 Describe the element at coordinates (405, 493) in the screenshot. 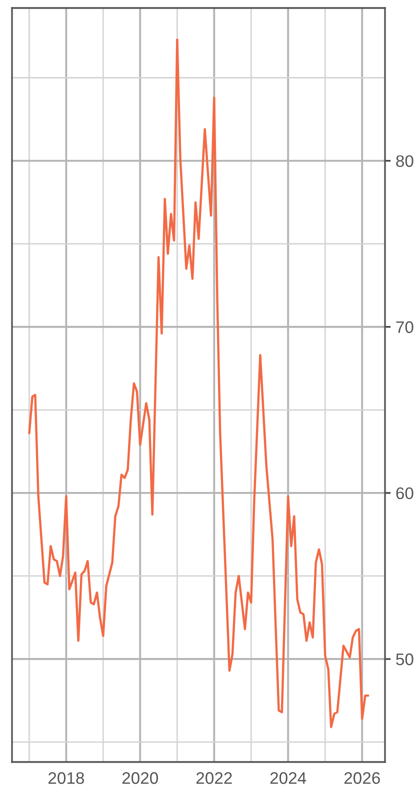

I see `y-tick-label: 60` at that location.